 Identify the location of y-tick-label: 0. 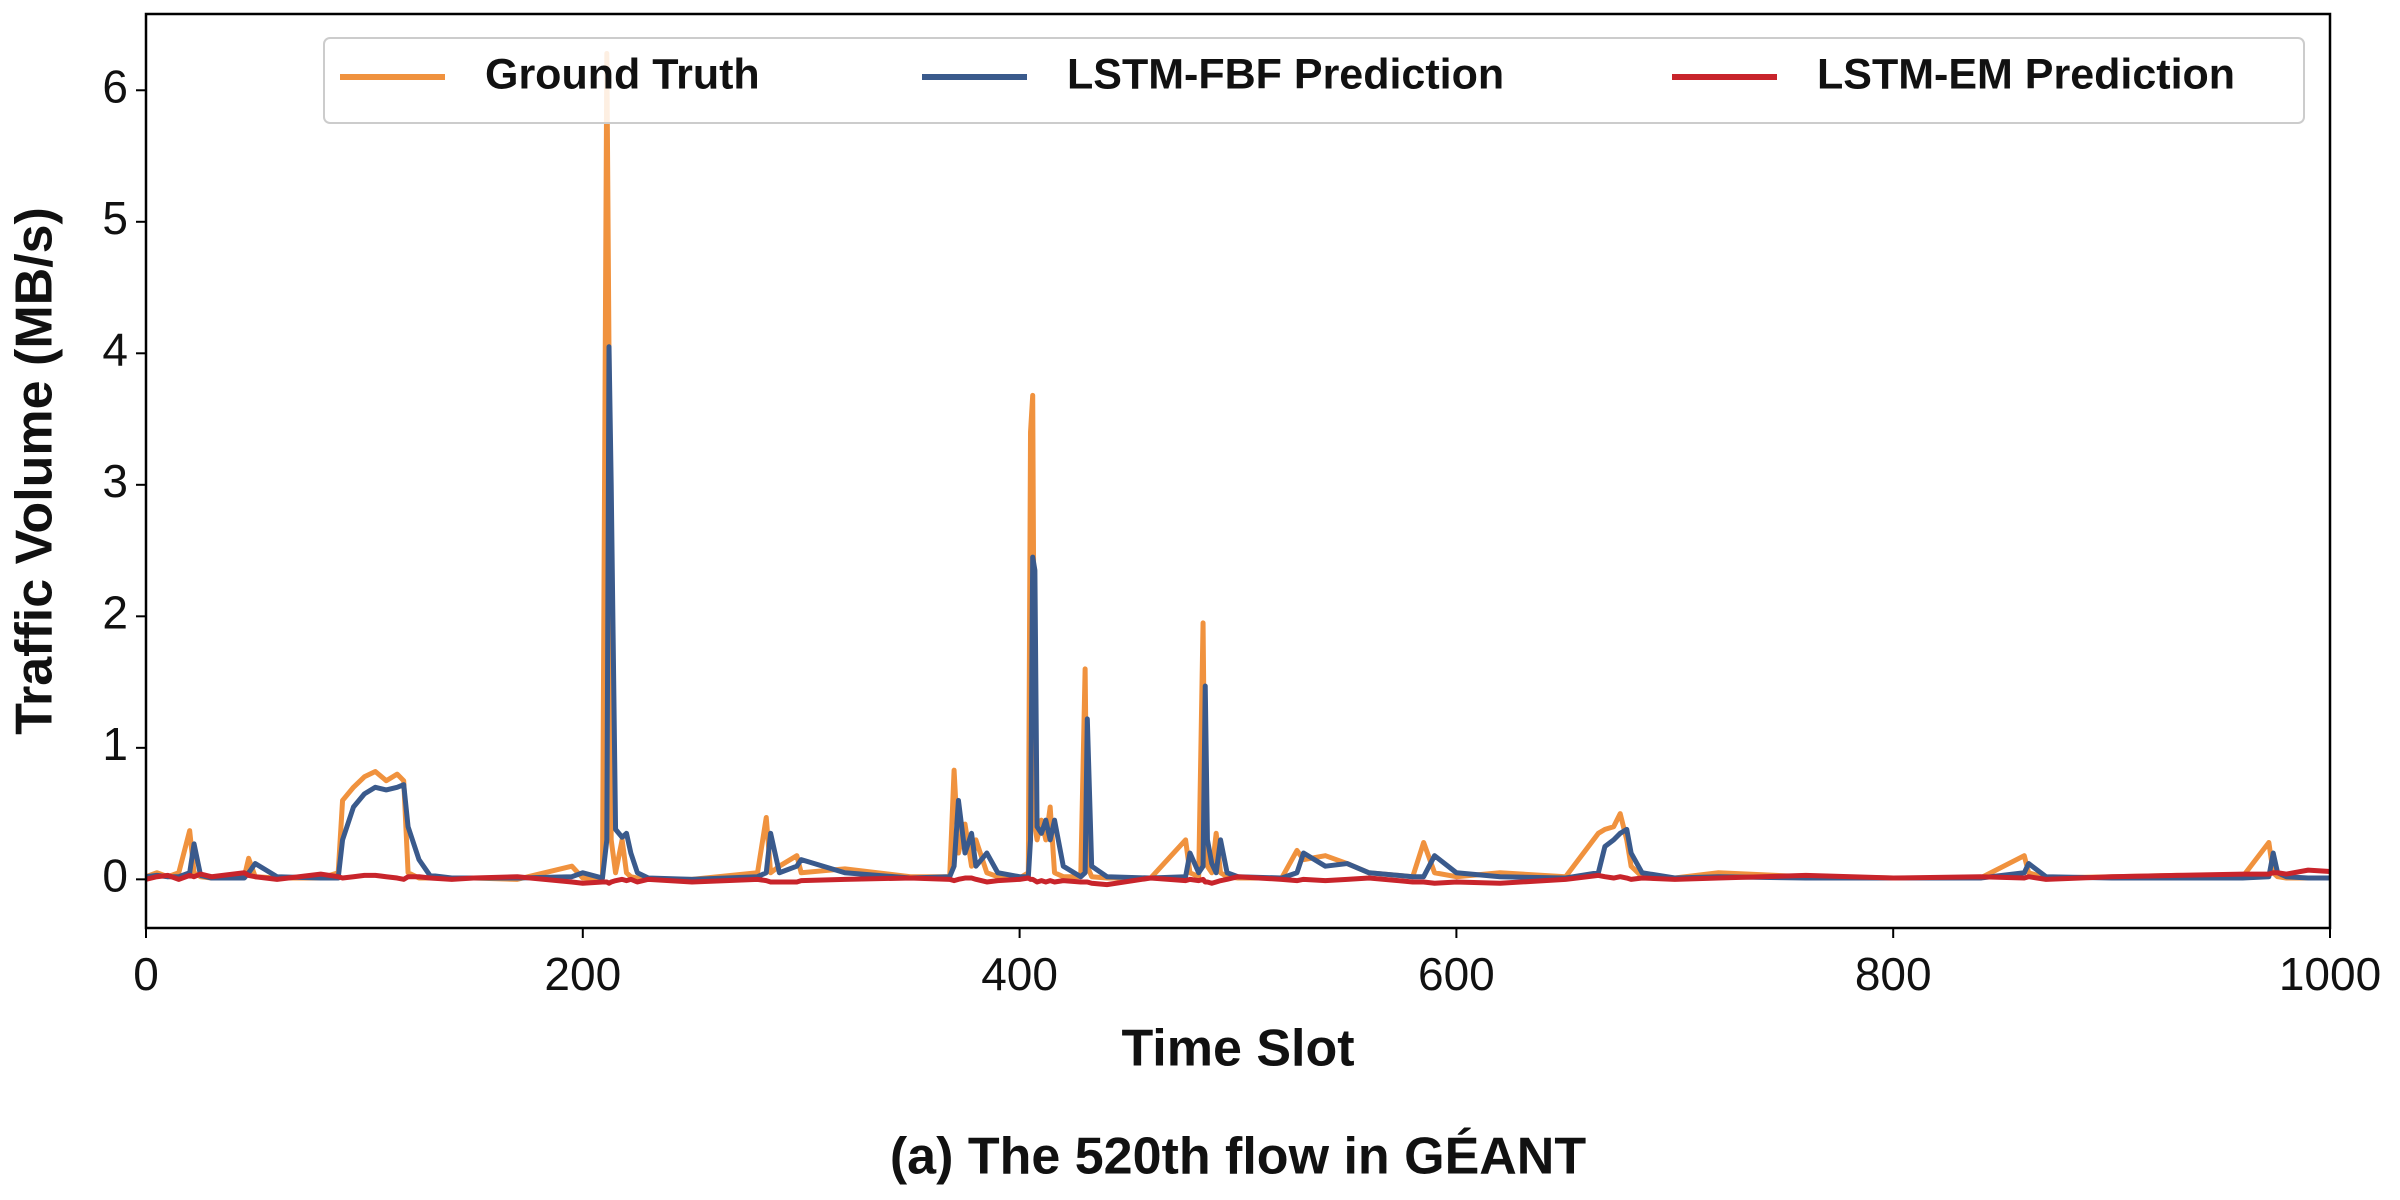
(115, 875).